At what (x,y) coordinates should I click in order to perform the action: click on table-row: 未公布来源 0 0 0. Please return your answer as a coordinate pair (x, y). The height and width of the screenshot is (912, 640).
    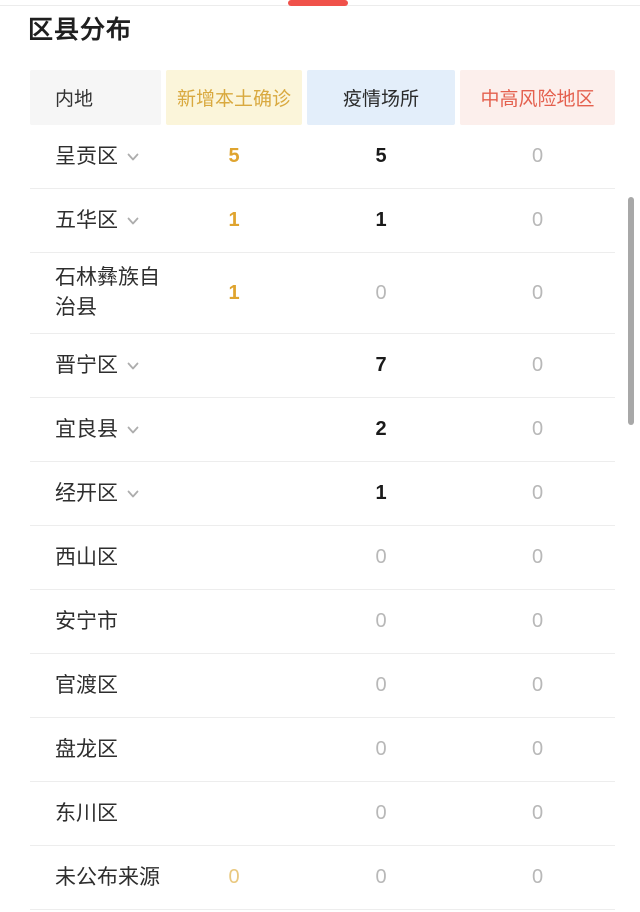
    Looking at the image, I should click on (322, 878).